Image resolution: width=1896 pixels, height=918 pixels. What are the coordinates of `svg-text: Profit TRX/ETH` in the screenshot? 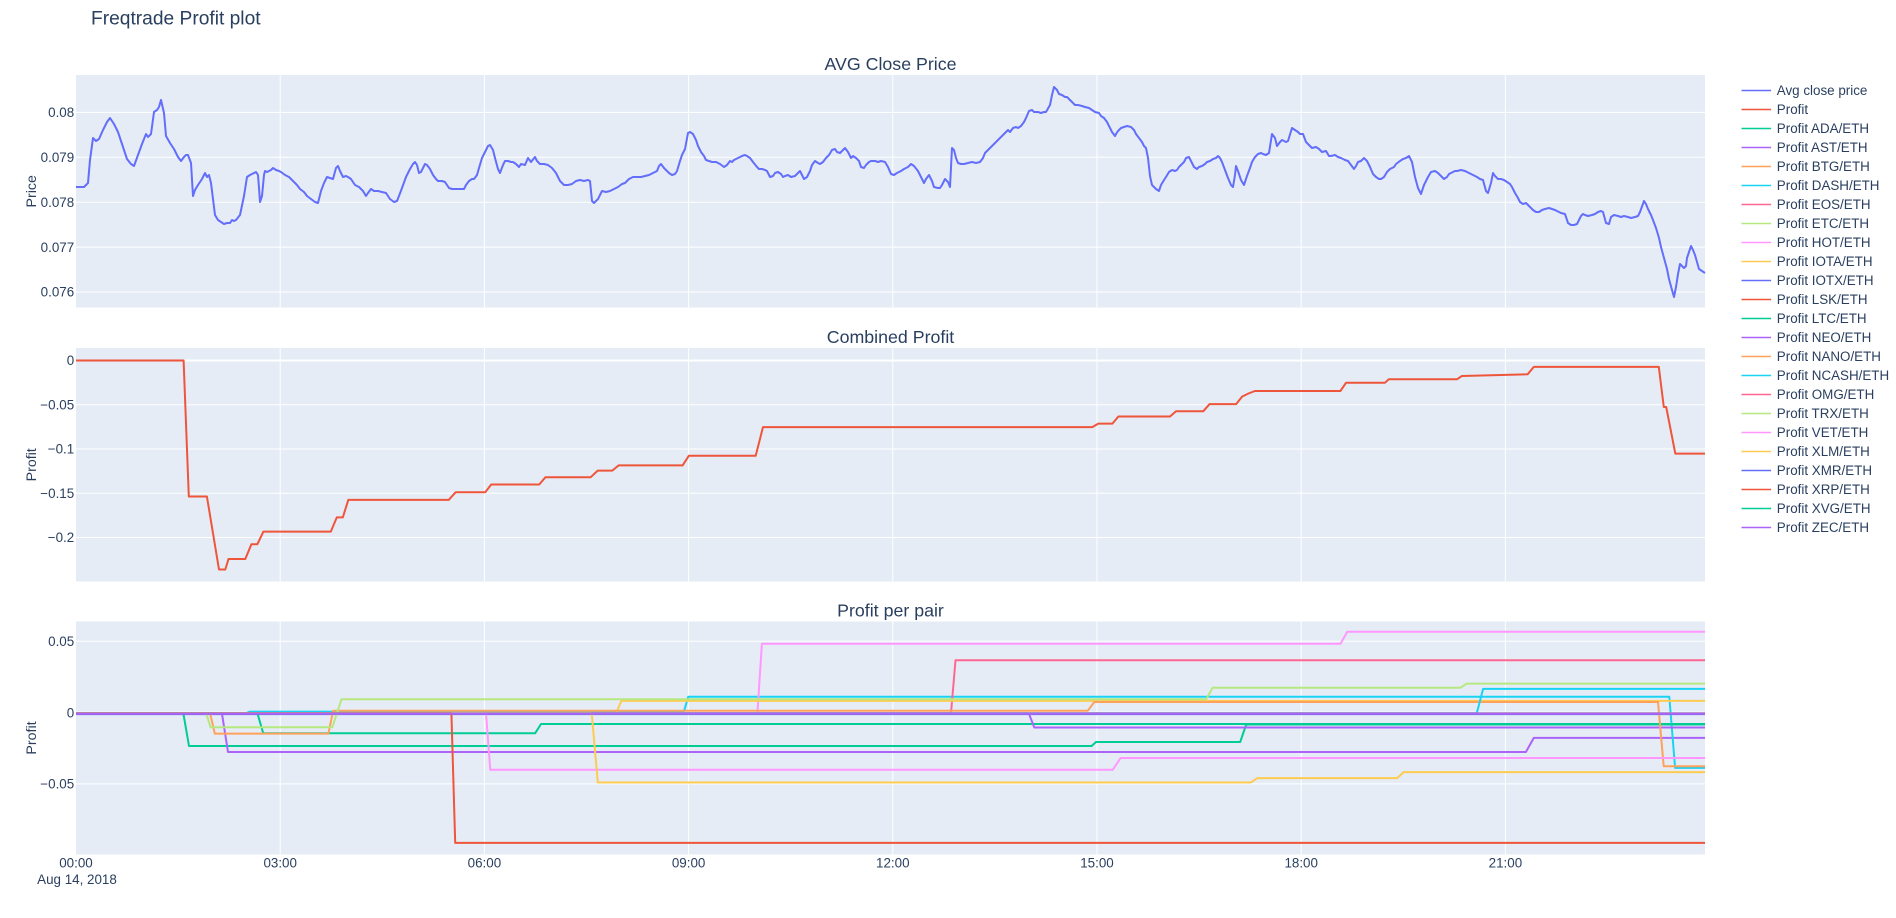 It's located at (1823, 413).